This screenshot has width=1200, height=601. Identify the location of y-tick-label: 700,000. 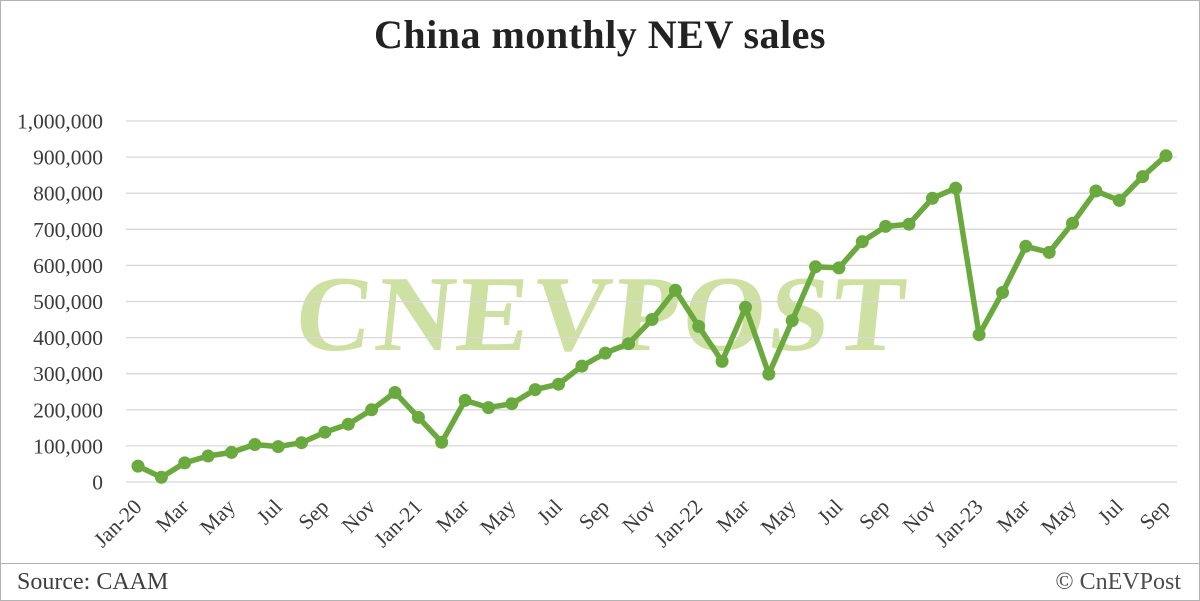
(68, 230).